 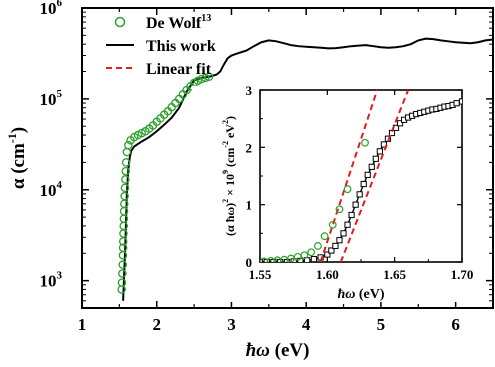 I want to click on main-y-tick-label: 10⁴, so click(x=51, y=189).